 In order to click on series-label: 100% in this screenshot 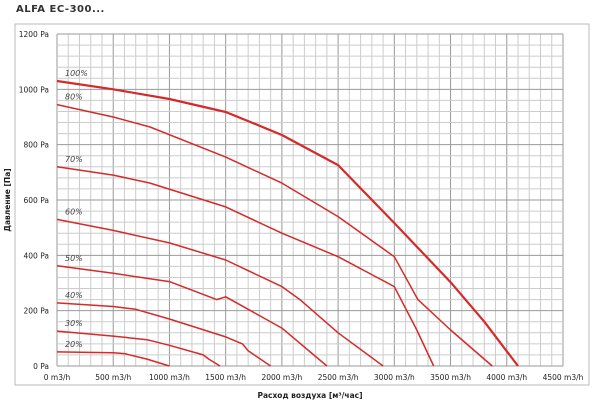, I will do `click(76, 73)`.